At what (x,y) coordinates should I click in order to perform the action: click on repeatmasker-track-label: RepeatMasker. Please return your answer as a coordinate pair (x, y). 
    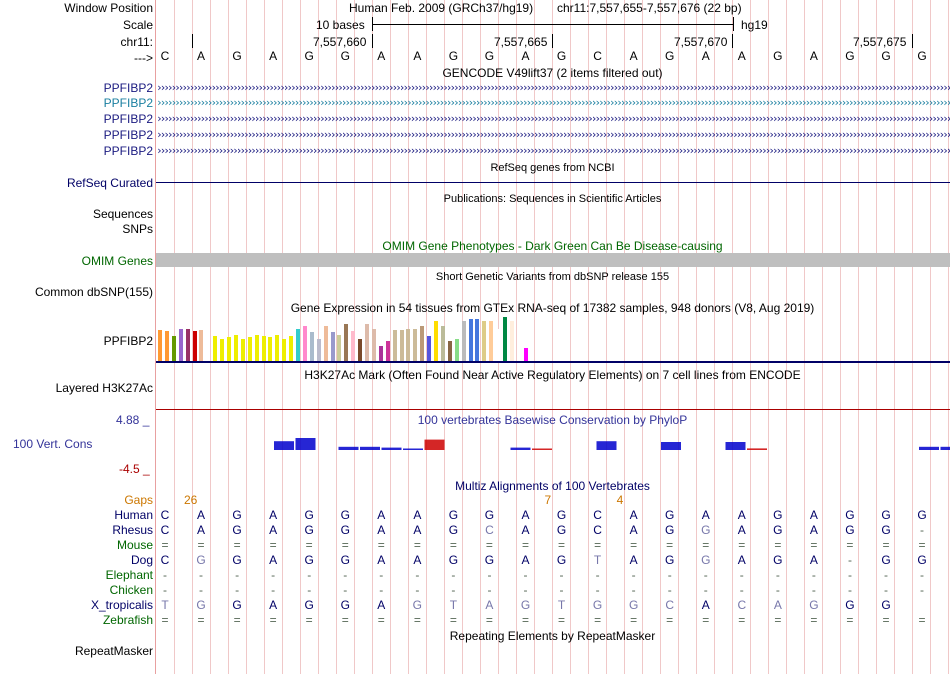
    Looking at the image, I should click on (113, 651).